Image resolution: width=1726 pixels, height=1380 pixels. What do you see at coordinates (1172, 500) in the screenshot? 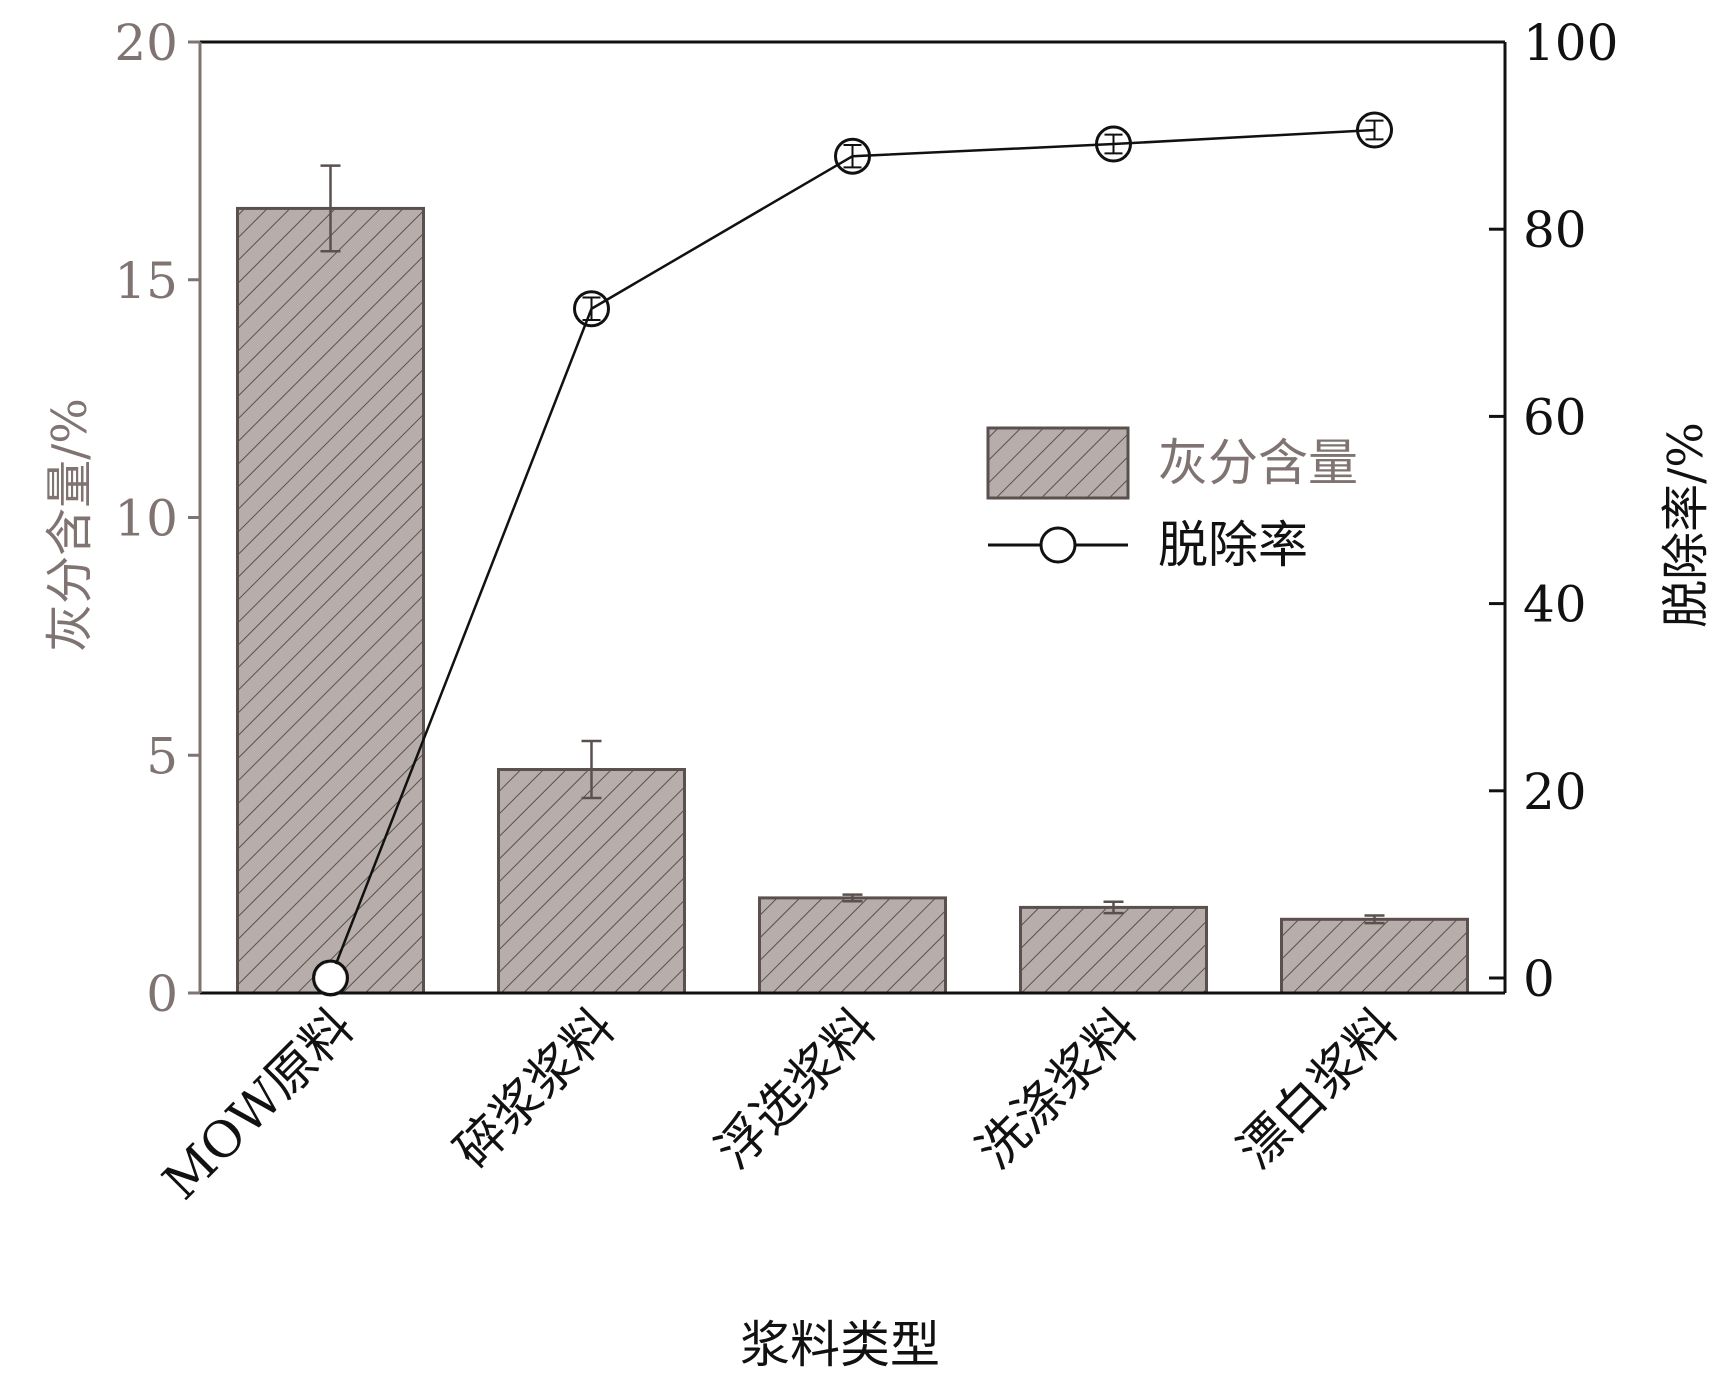
I see `legend: 灰分含量 脱除率` at bounding box center [1172, 500].